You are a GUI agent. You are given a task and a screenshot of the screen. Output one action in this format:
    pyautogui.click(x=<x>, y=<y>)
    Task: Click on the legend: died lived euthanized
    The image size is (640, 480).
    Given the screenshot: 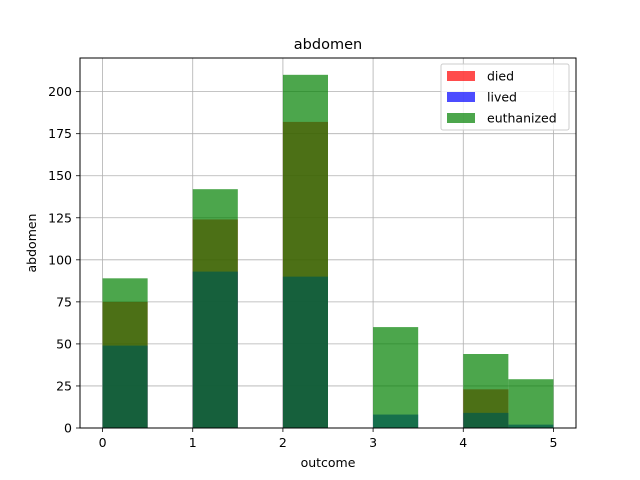 What is the action you would take?
    pyautogui.click(x=505, y=97)
    